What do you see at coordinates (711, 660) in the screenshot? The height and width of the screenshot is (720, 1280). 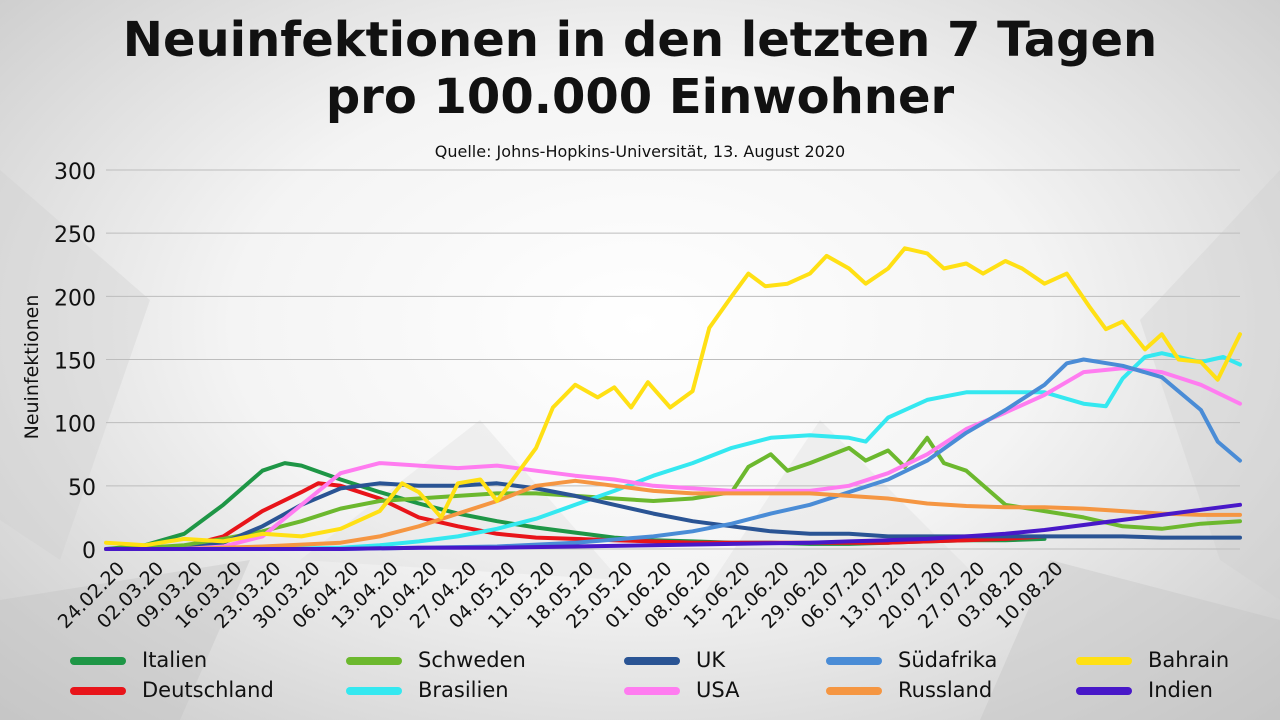 I see `legend-label: UK` at bounding box center [711, 660].